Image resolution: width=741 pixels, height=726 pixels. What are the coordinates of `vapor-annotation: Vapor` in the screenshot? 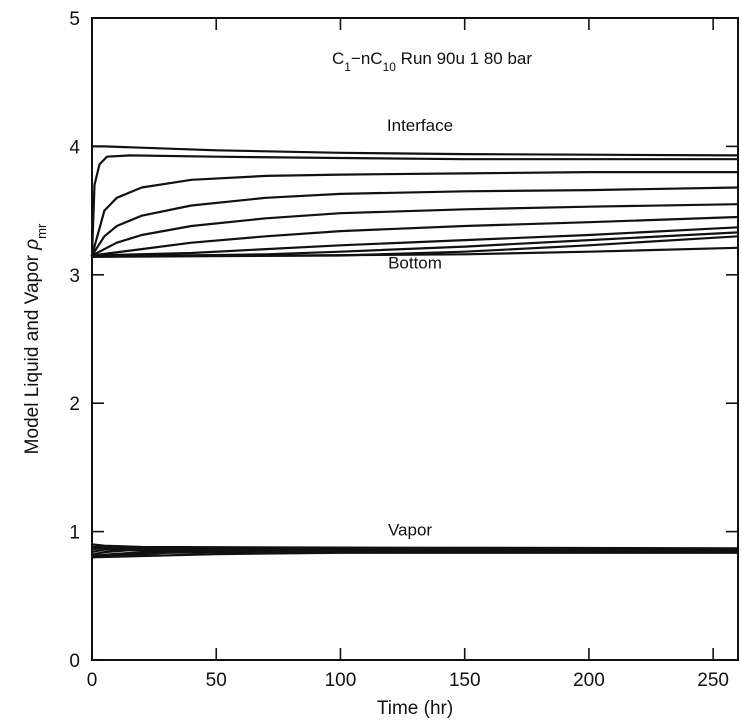 It's located at (410, 529).